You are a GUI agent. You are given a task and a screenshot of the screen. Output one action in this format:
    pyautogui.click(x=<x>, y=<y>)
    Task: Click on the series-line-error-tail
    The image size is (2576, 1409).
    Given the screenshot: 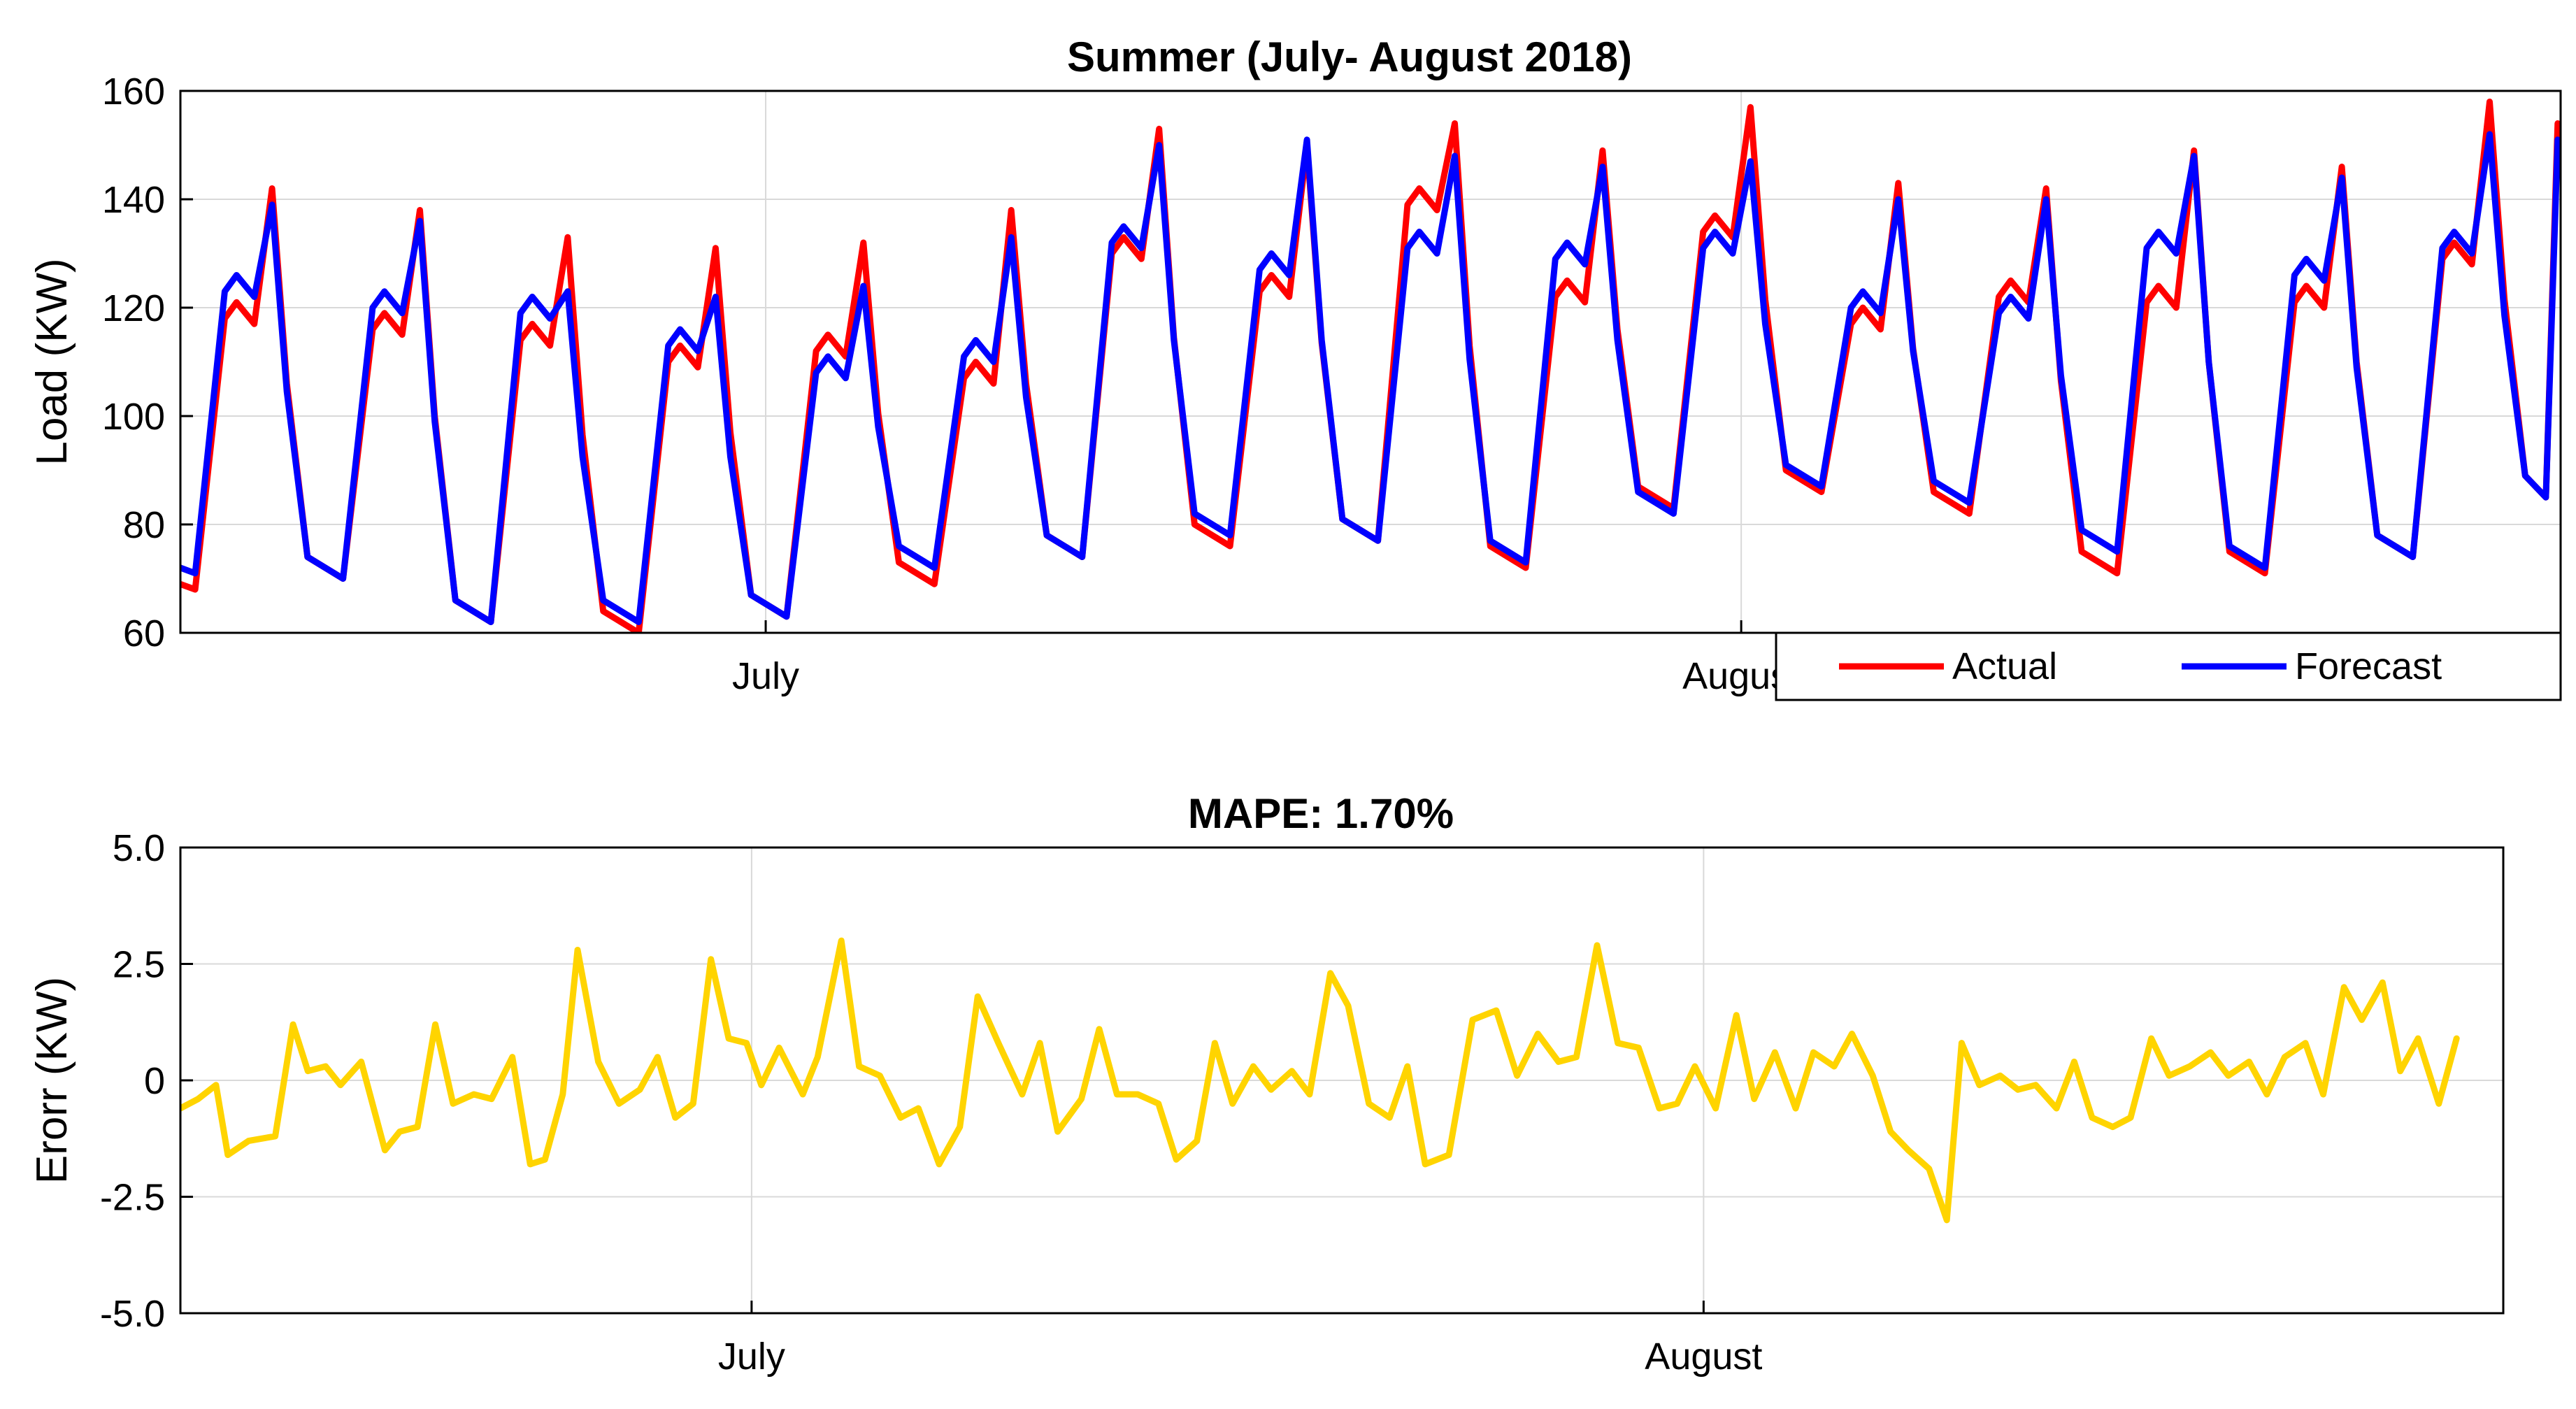 What is the action you would take?
    pyautogui.click(x=2209, y=1055)
    